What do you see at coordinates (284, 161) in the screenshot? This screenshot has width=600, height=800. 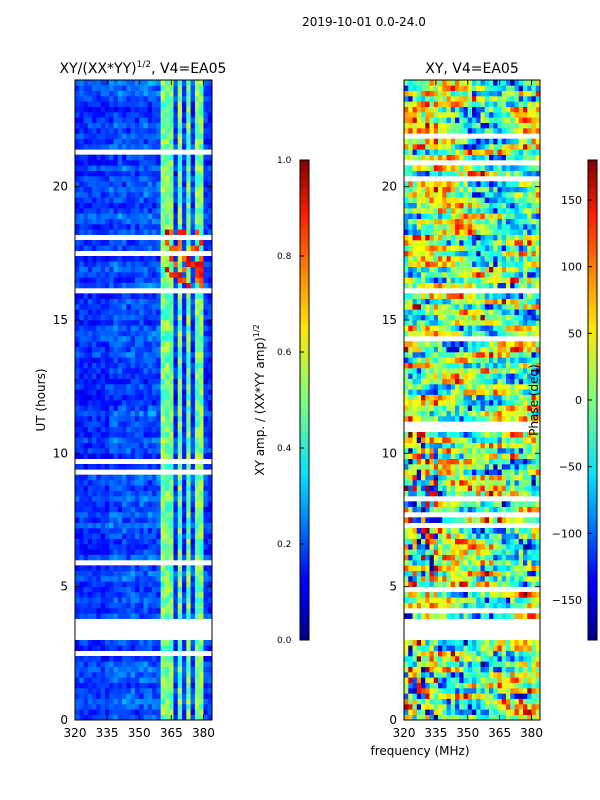 I see `colorbar-1-tick-label: 1.0` at bounding box center [284, 161].